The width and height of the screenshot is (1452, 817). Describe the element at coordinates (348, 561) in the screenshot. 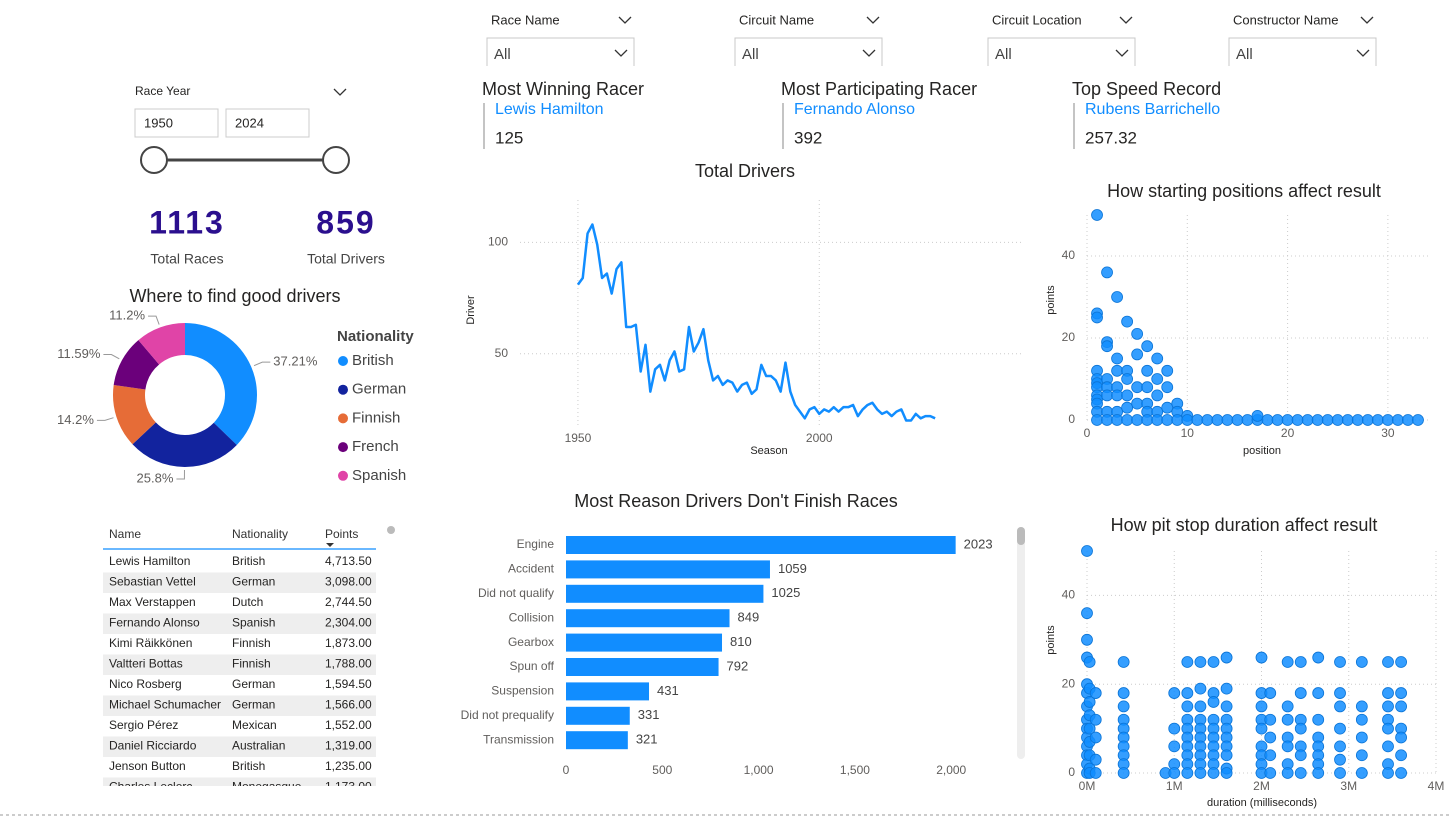

I see `table-cell: 4,713.50` at that location.